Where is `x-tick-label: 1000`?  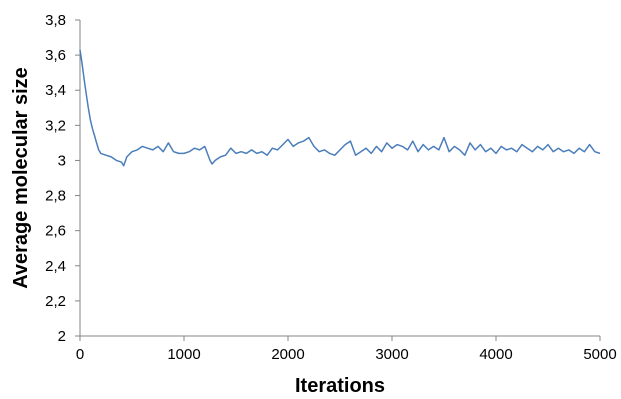 x-tick-label: 1000 is located at coordinates (183, 354).